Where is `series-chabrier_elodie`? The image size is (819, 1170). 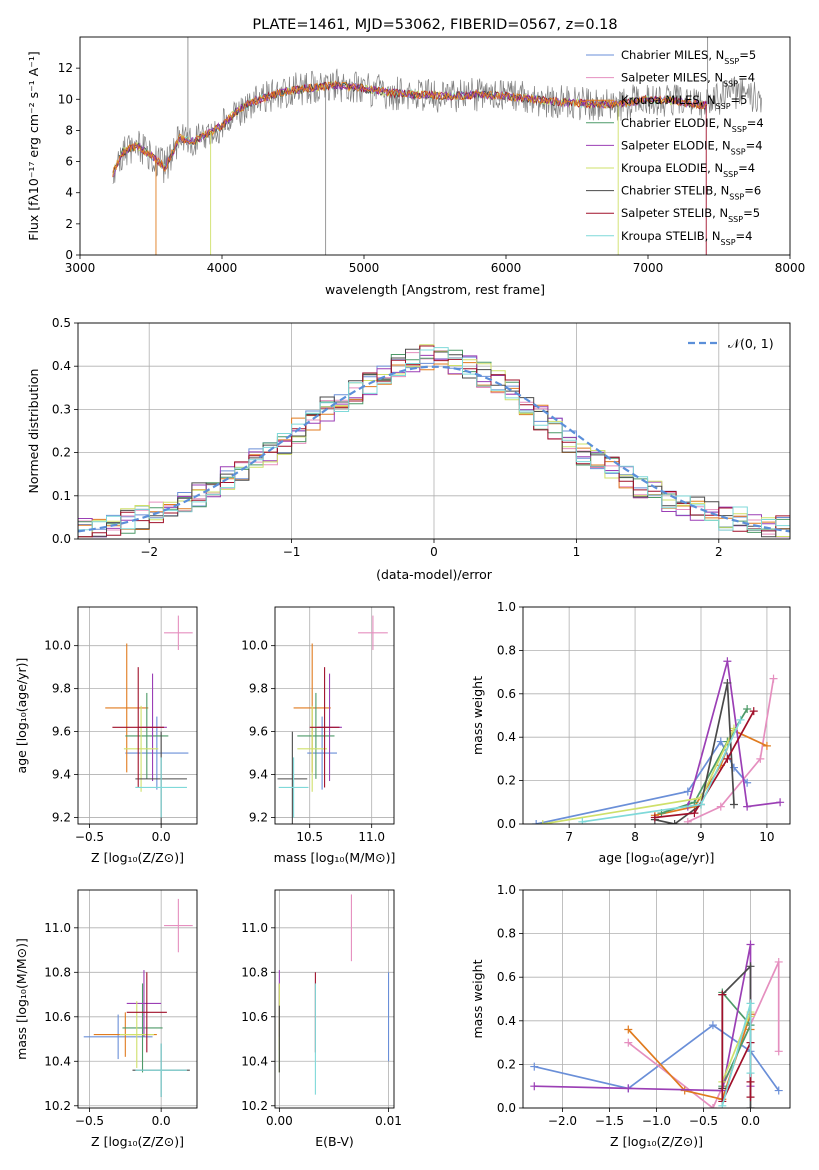 series-chabrier_elodie is located at coordinates (704, 761).